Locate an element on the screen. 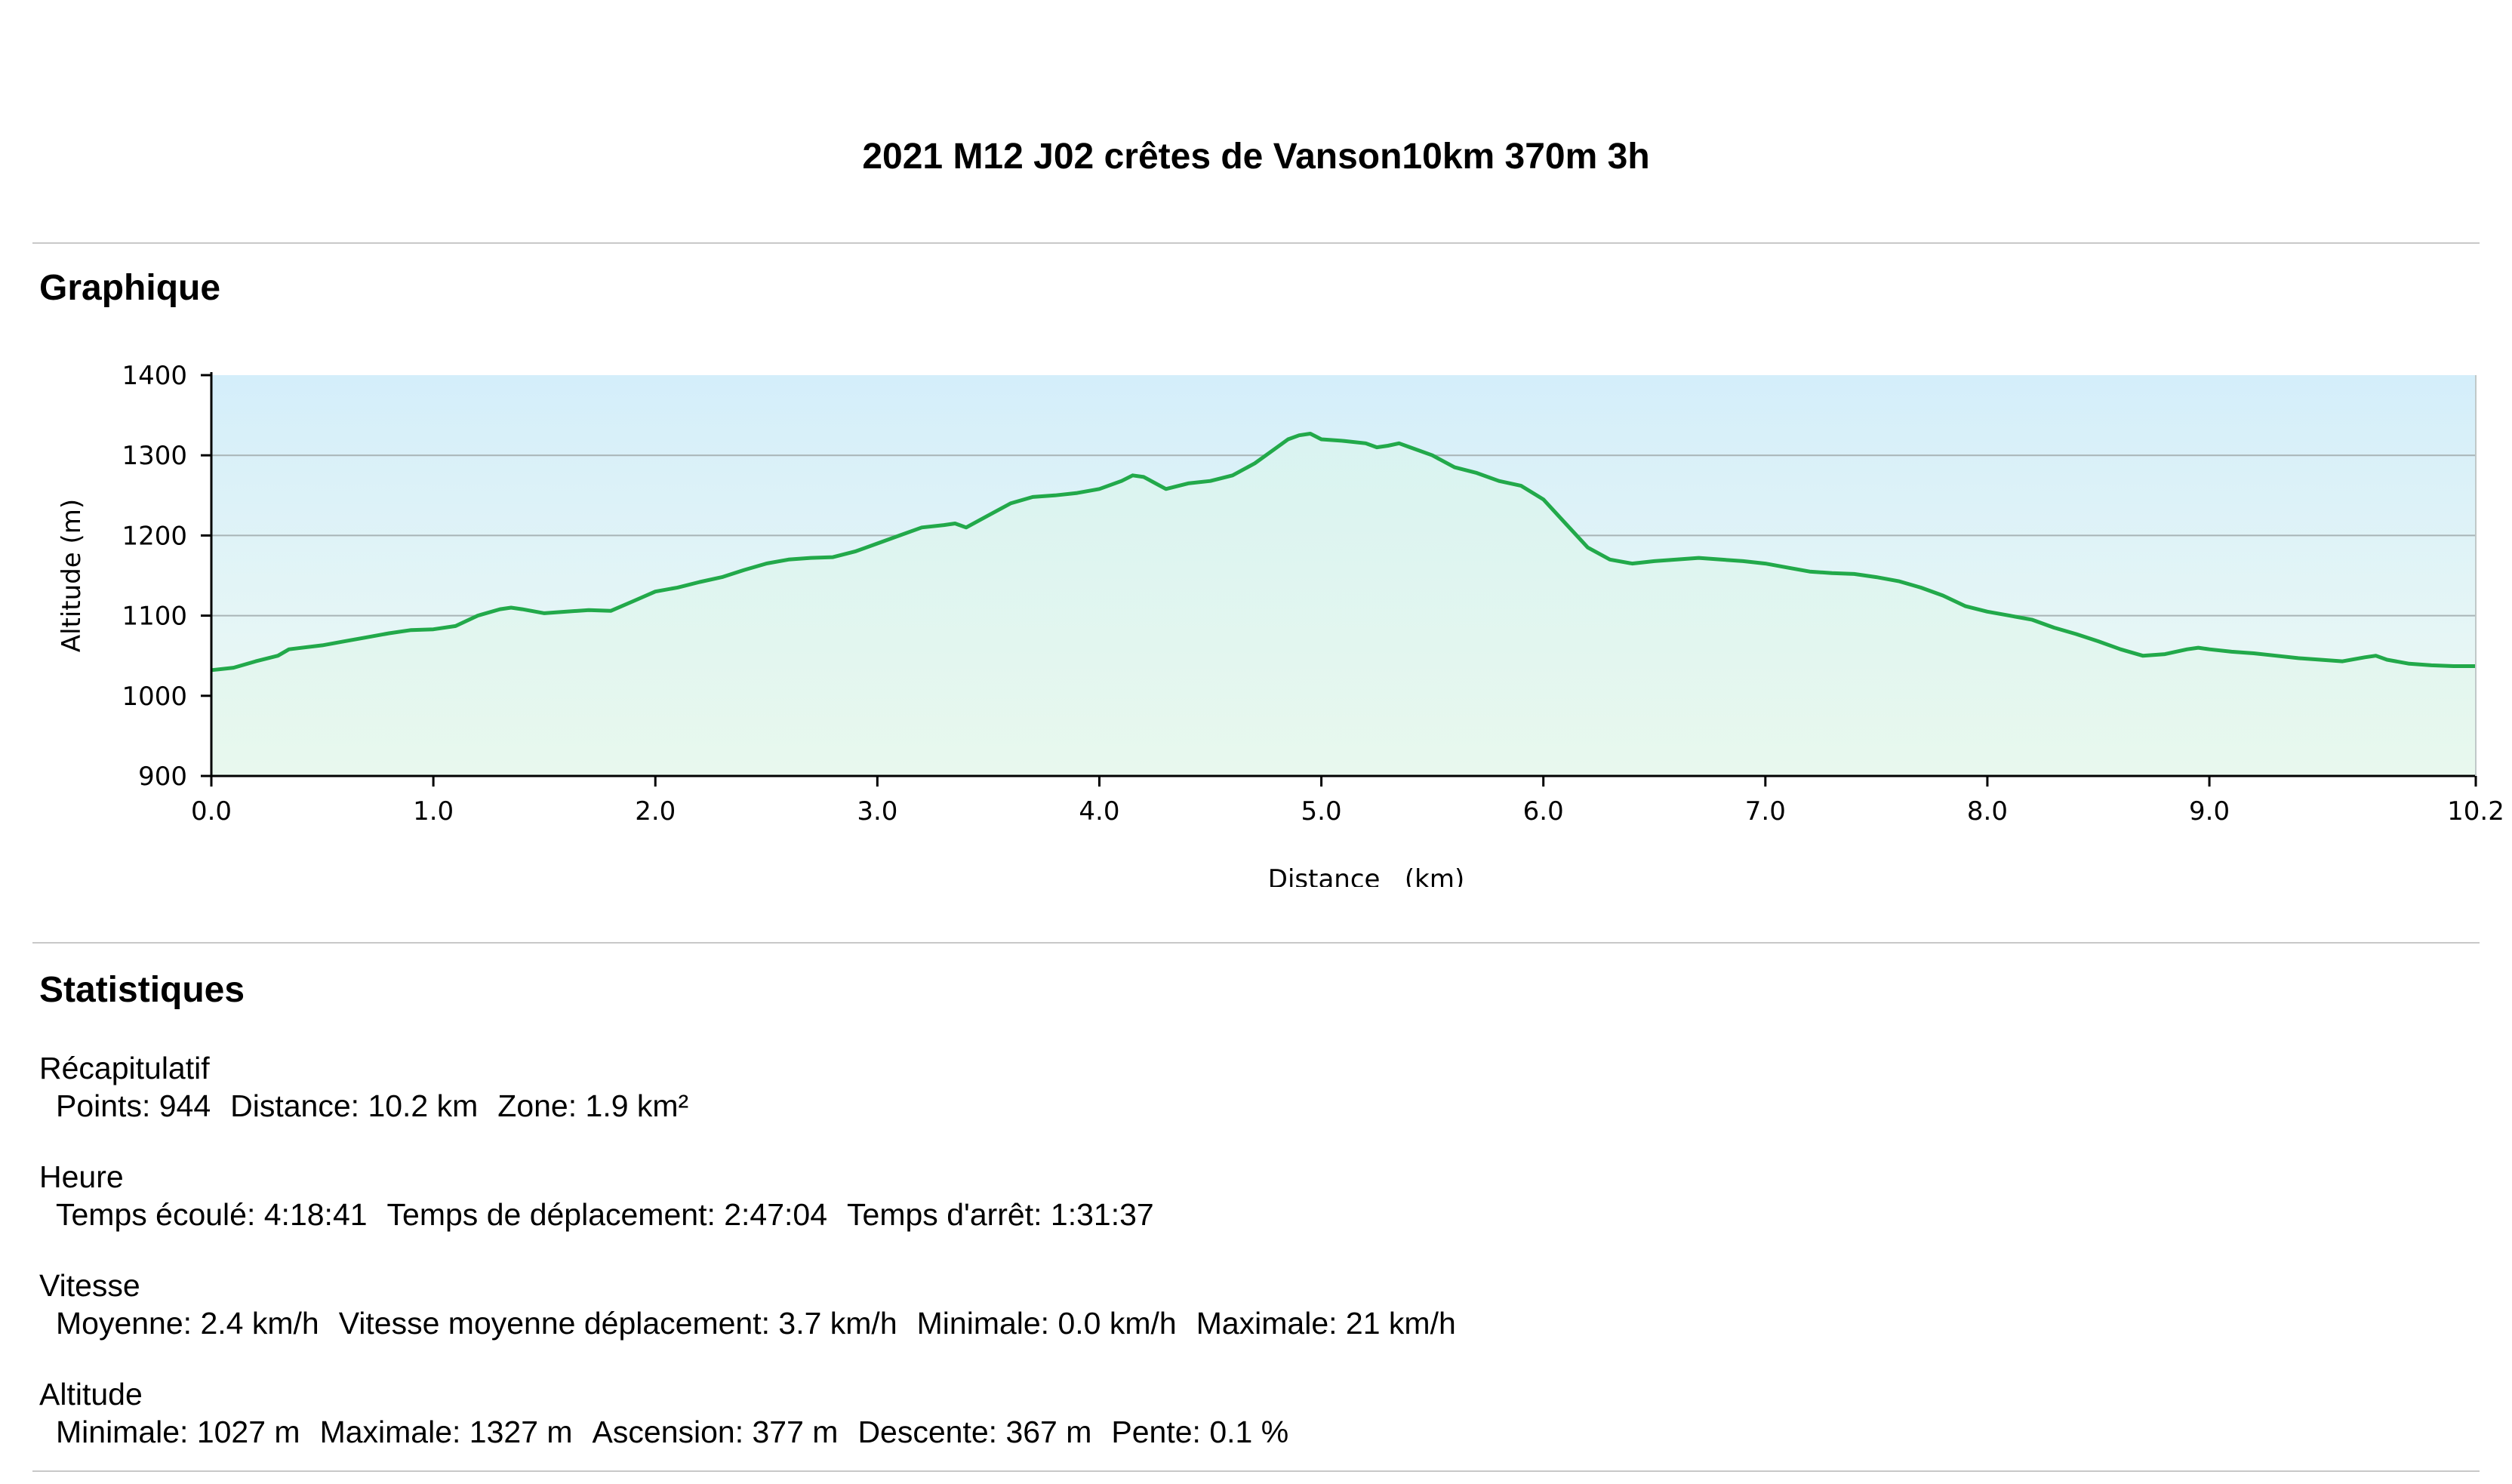  divider-middle is located at coordinates (1256, 943).